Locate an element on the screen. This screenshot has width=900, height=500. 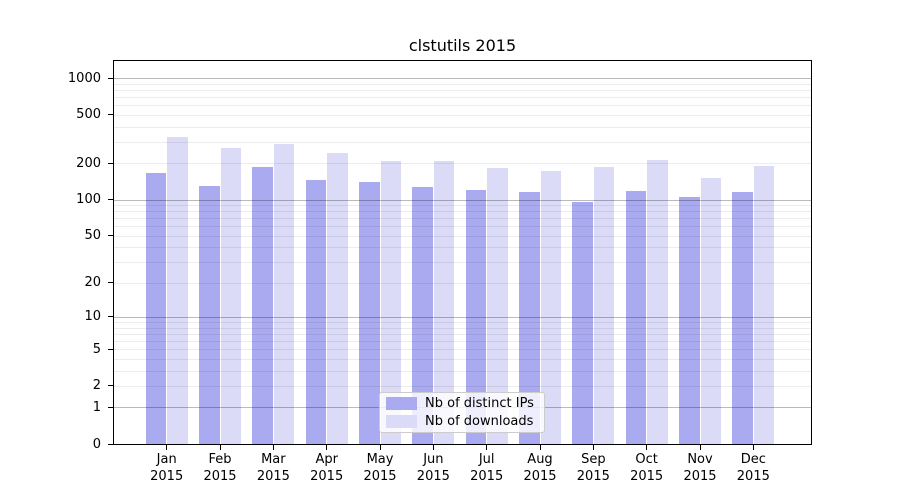
bar-distinct-ips-feb is located at coordinates (209, 315).